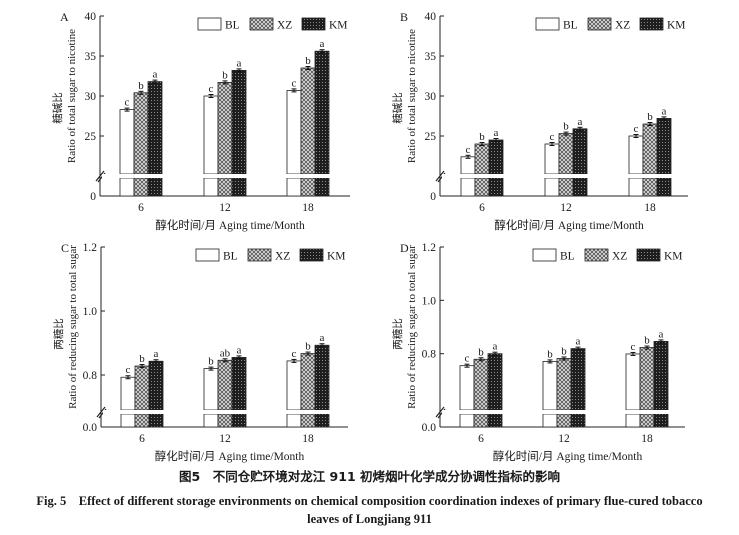 This screenshot has width=739, height=535. I want to click on significance-letter: ab, so click(225, 353).